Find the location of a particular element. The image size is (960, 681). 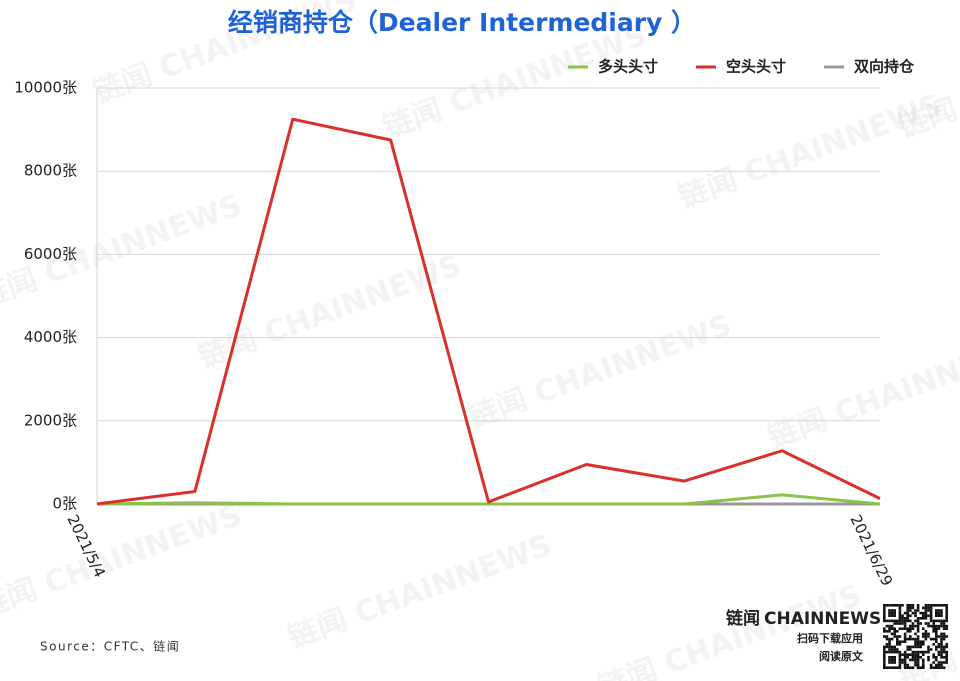

series-line is located at coordinates (488, 499).